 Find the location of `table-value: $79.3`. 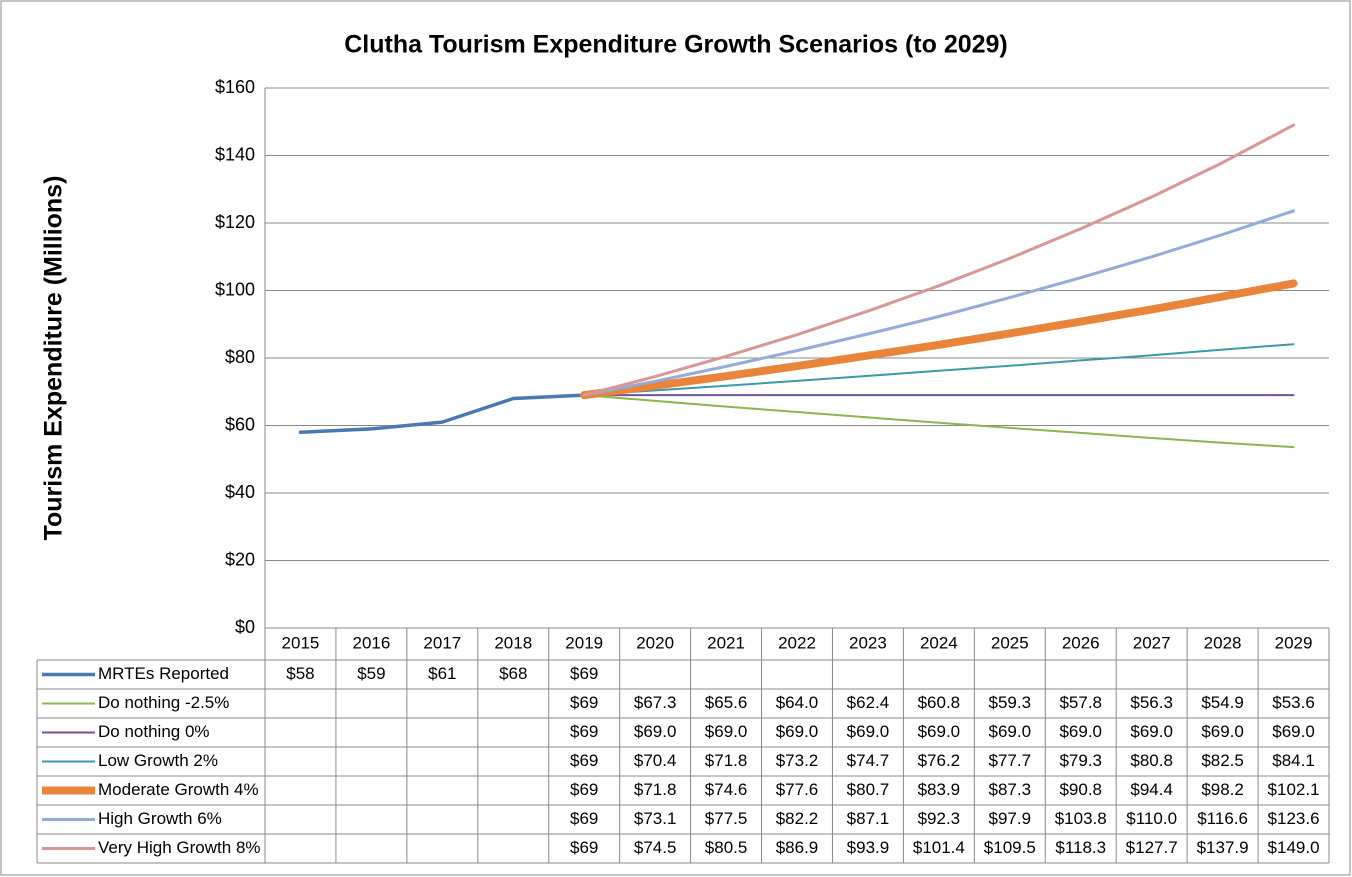

table-value: $79.3 is located at coordinates (1080, 760).